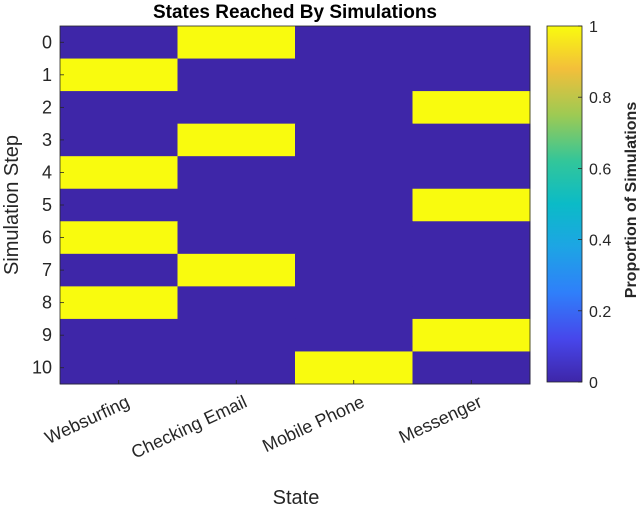 The image size is (643, 508). What do you see at coordinates (47, 42) in the screenshot?
I see `y-tick-label: 0` at bounding box center [47, 42].